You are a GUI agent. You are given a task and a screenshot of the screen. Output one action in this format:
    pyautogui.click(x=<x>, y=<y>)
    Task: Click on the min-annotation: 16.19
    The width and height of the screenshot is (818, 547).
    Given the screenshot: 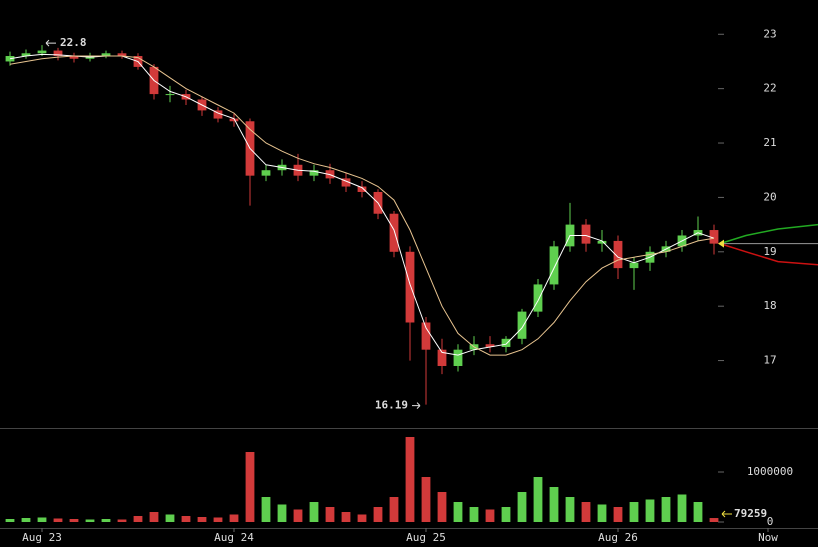 What is the action you would take?
    pyautogui.click(x=391, y=405)
    